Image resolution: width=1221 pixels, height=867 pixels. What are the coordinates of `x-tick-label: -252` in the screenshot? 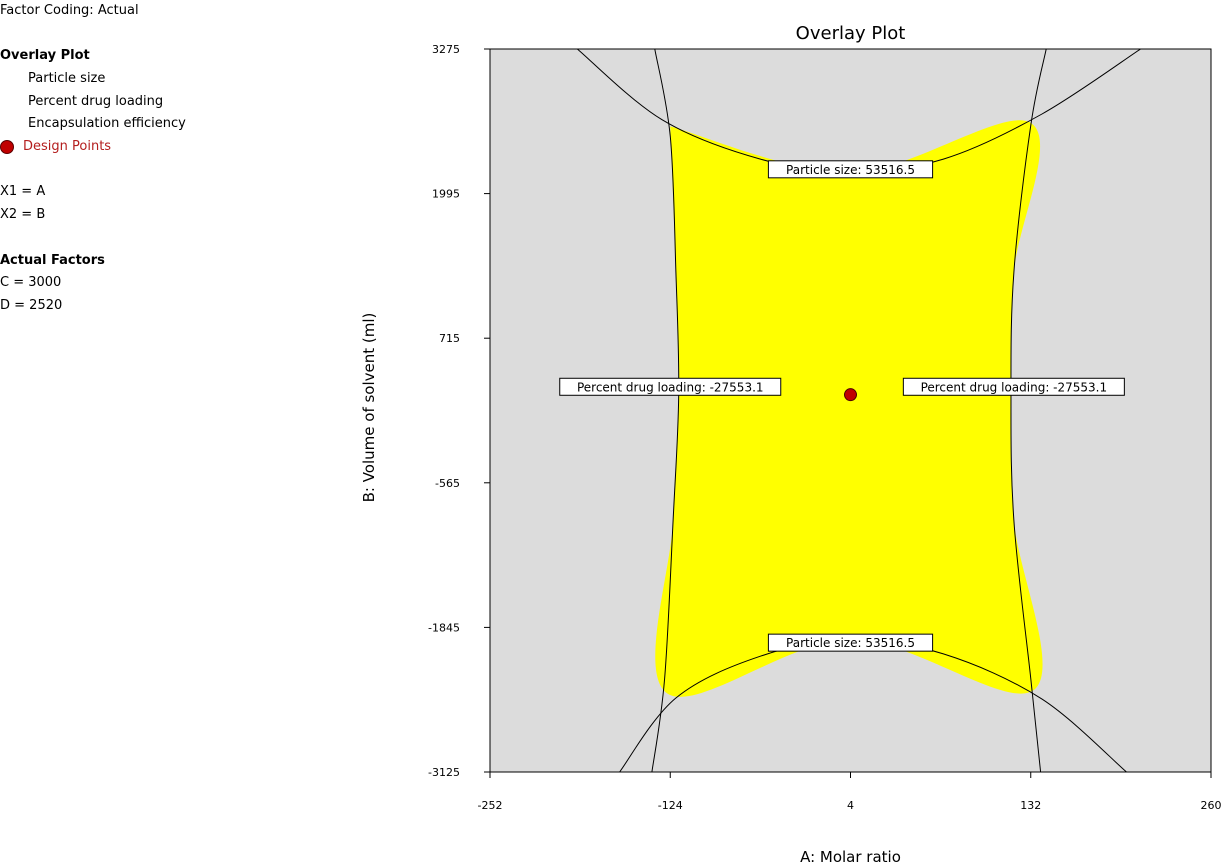 It's located at (490, 805).